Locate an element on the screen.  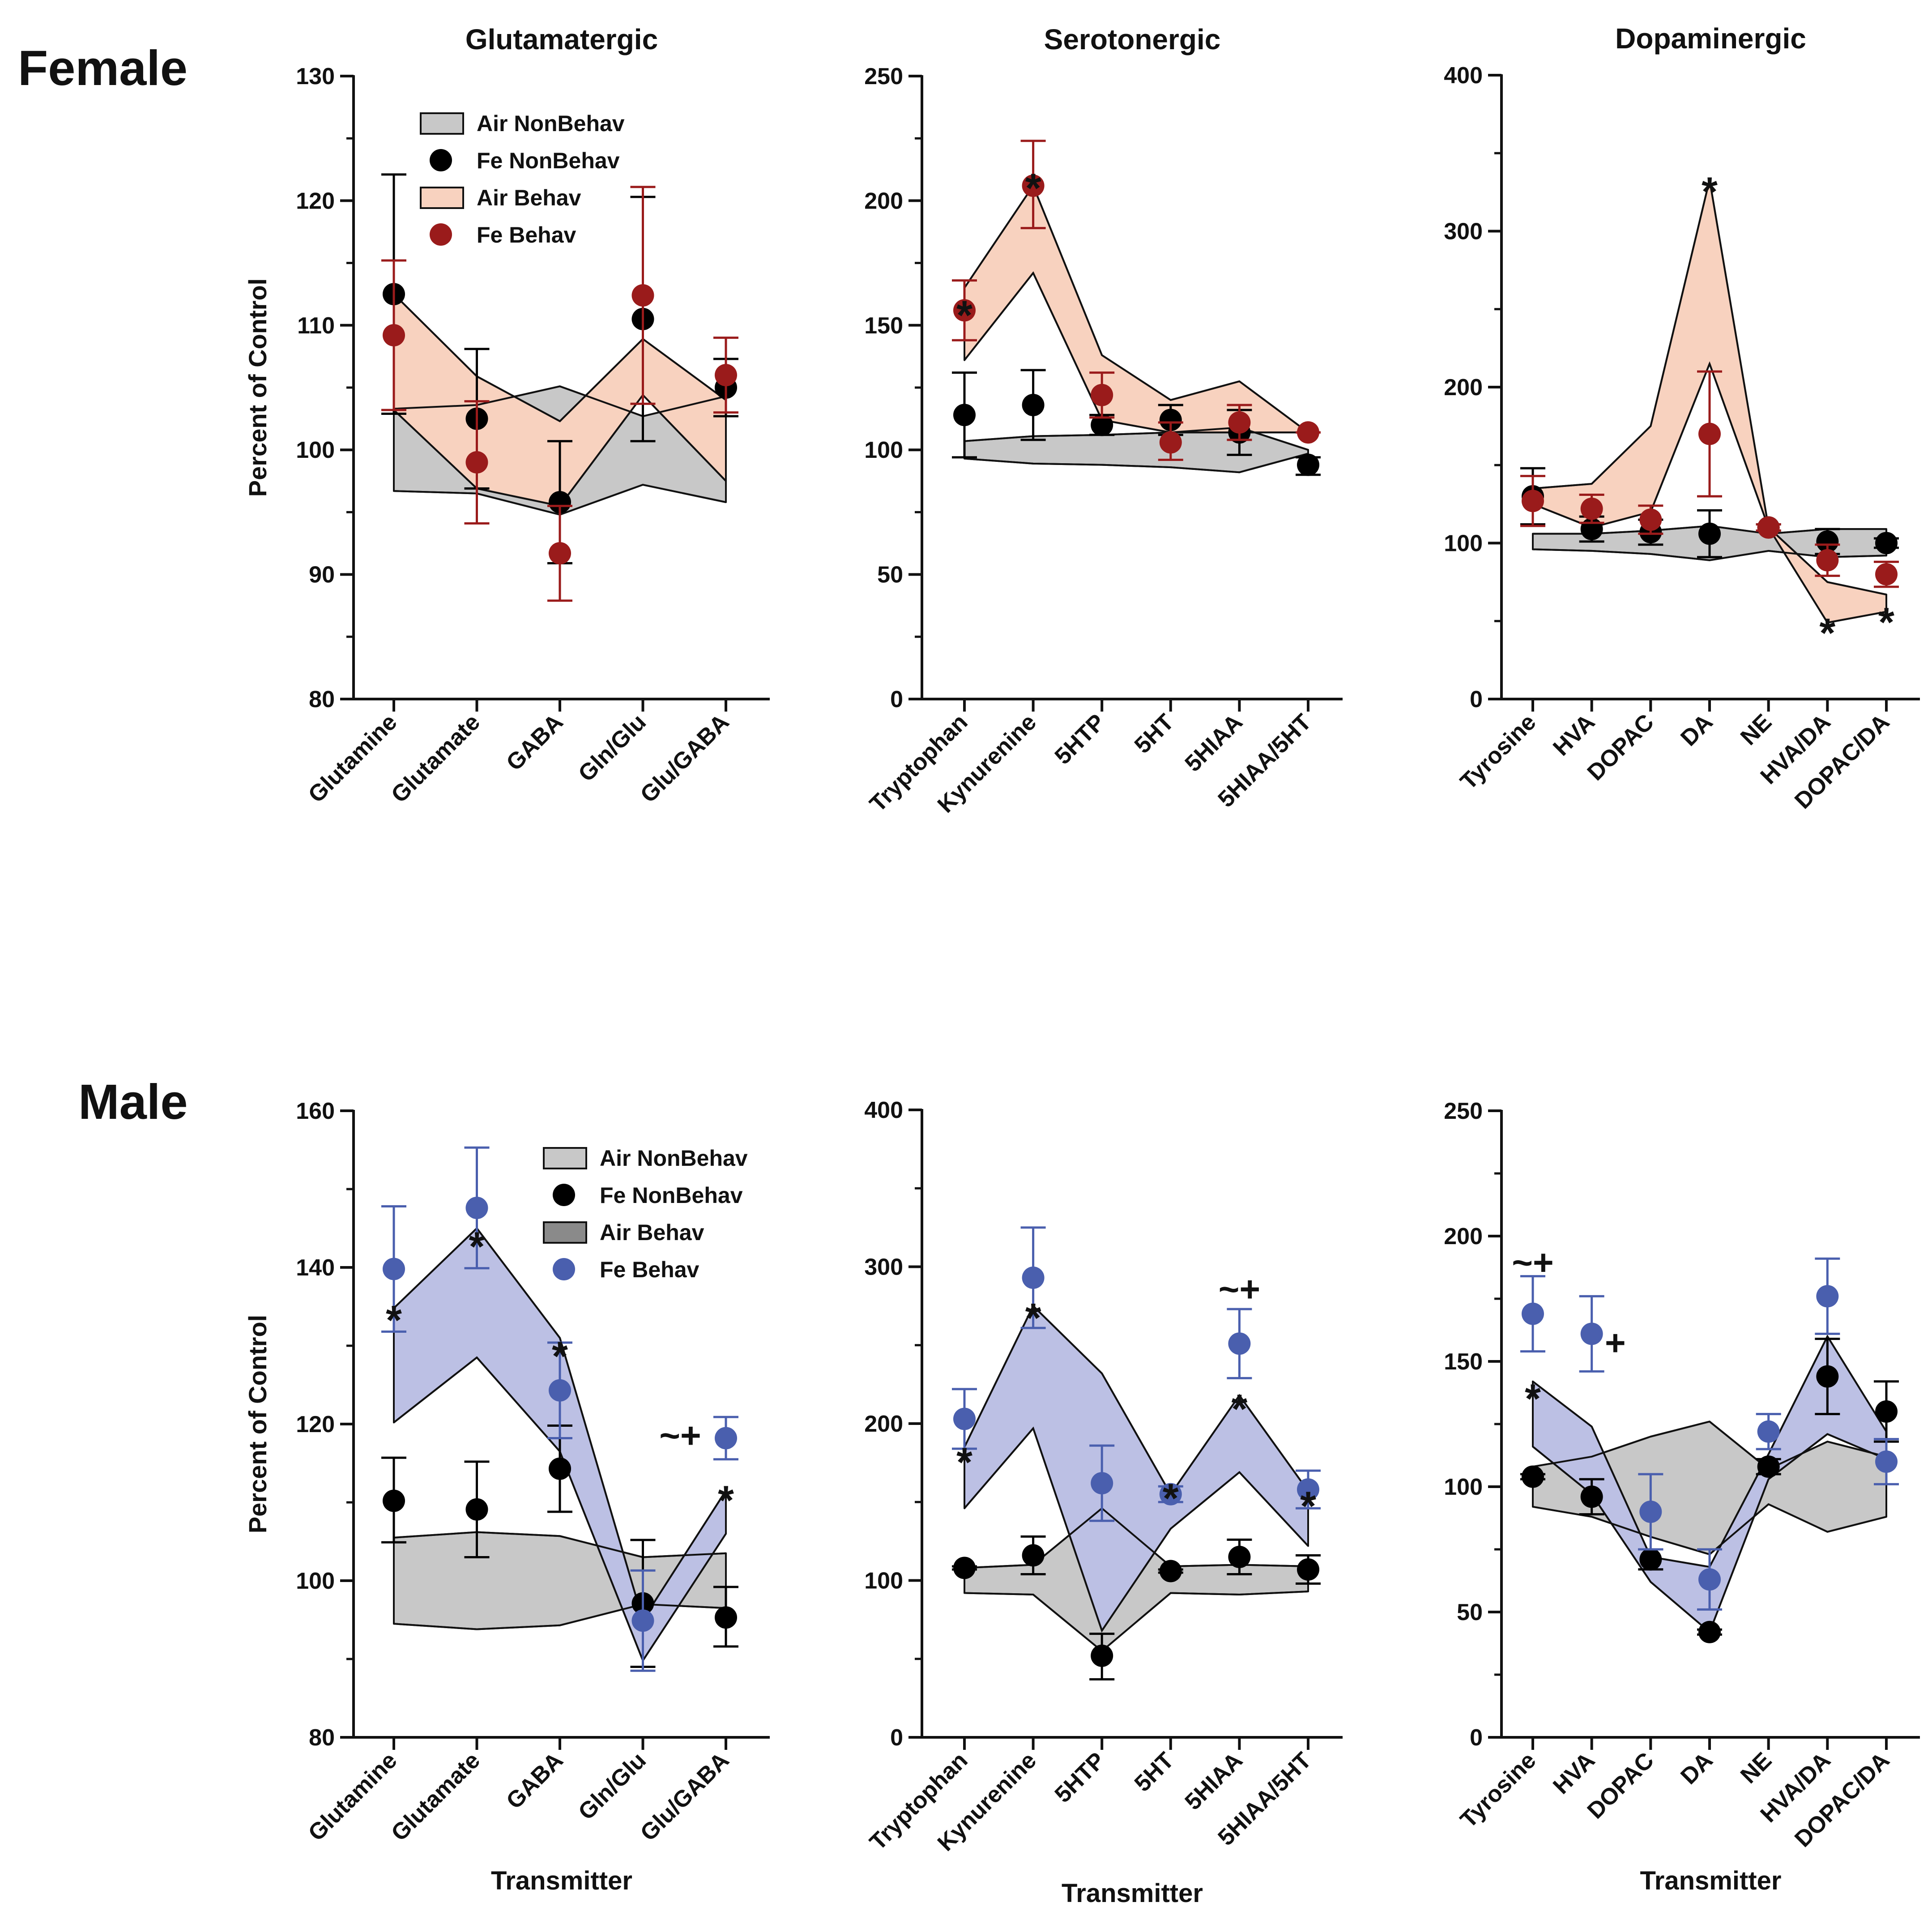
x-tick-label: 5HT is located at coordinates (1154, 734).